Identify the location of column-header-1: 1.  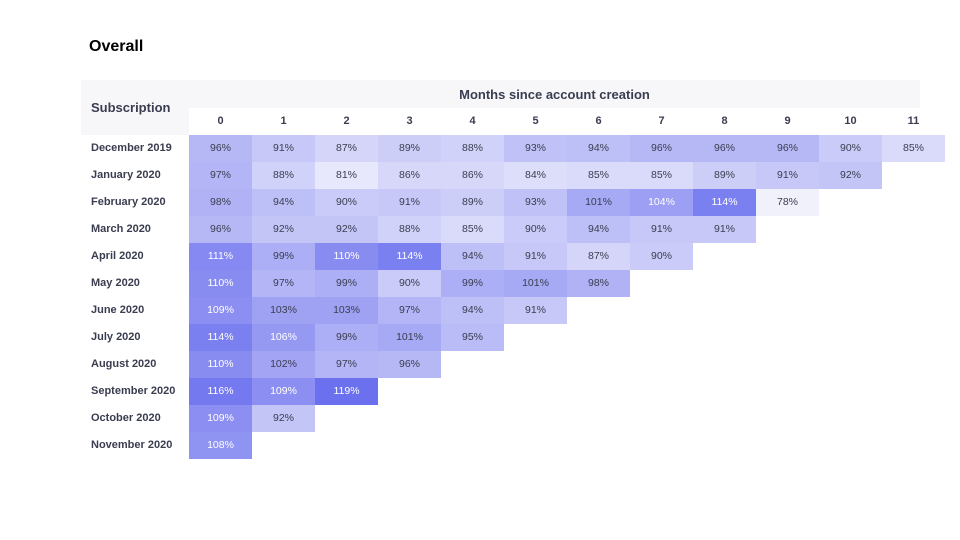
(283, 121).